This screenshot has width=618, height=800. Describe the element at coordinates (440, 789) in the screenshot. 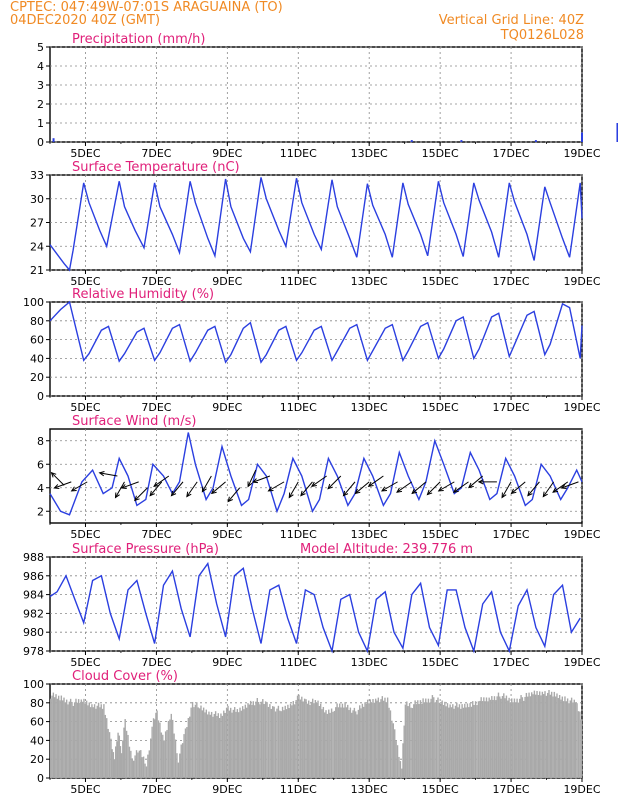

I see `cloud-cover-xtick-label: 15DEC` at that location.